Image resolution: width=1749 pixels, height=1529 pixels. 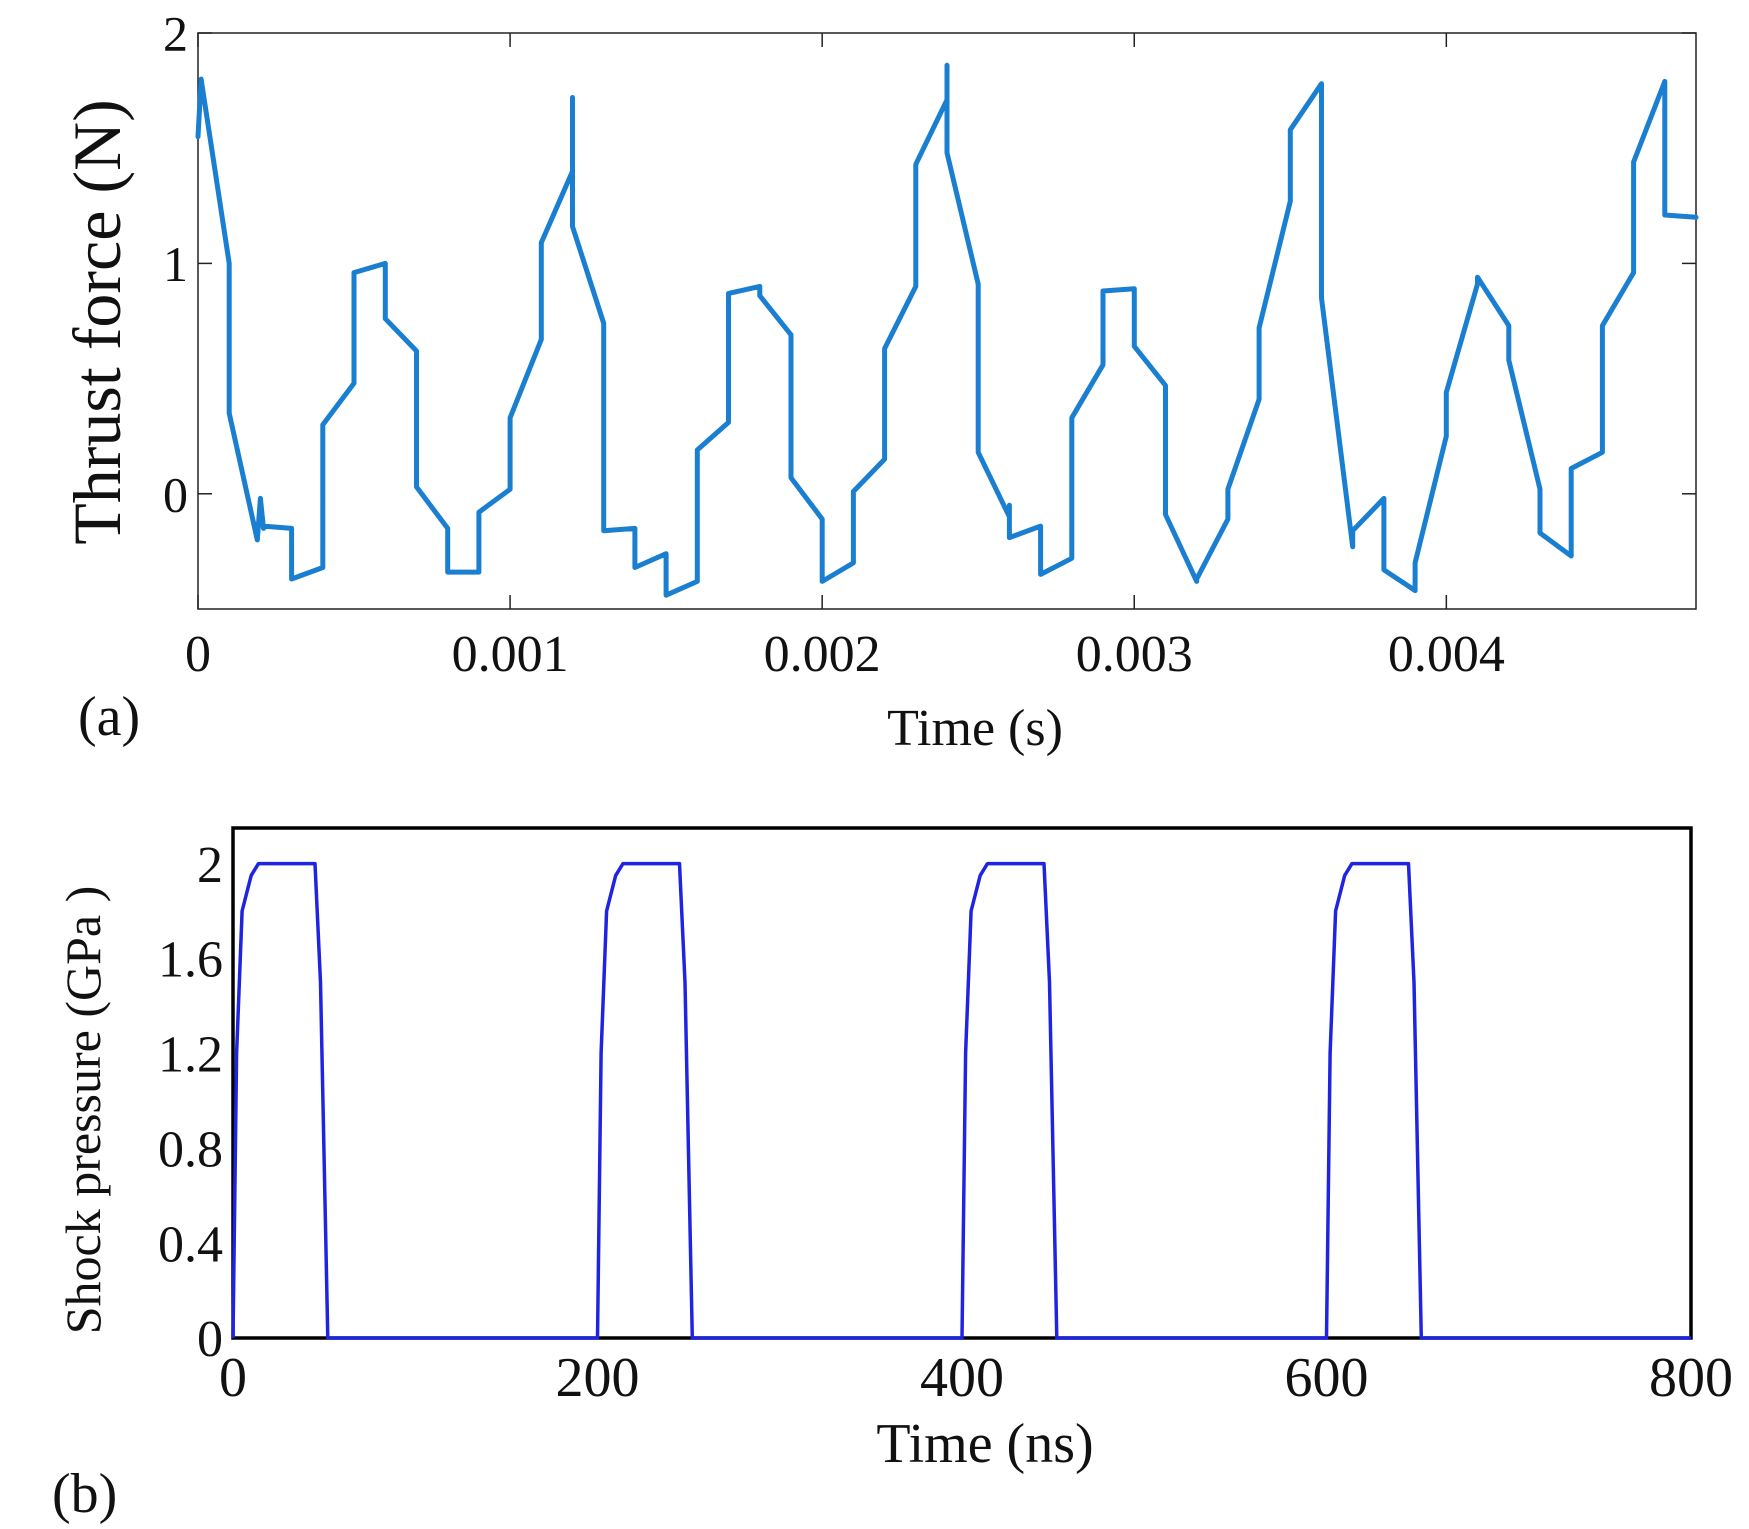 What do you see at coordinates (175, 264) in the screenshot?
I see `y-tick-label: 1` at bounding box center [175, 264].